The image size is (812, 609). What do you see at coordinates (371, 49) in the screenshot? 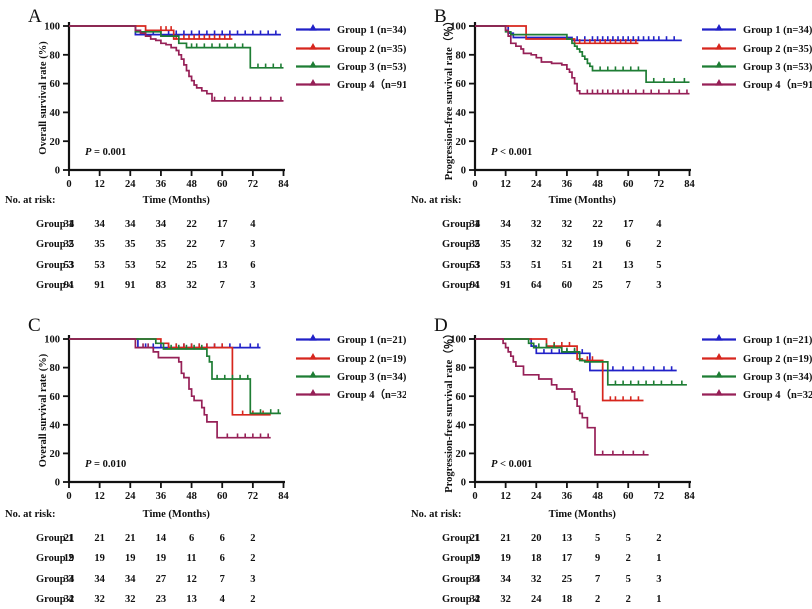
I see `legend-label: Group 2 (n=35)` at bounding box center [371, 49].